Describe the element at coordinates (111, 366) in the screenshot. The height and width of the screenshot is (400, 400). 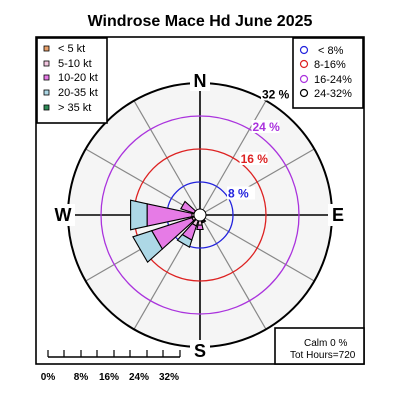
I see `scale-bar: 0% 8% 16% 24% 32%` at that location.